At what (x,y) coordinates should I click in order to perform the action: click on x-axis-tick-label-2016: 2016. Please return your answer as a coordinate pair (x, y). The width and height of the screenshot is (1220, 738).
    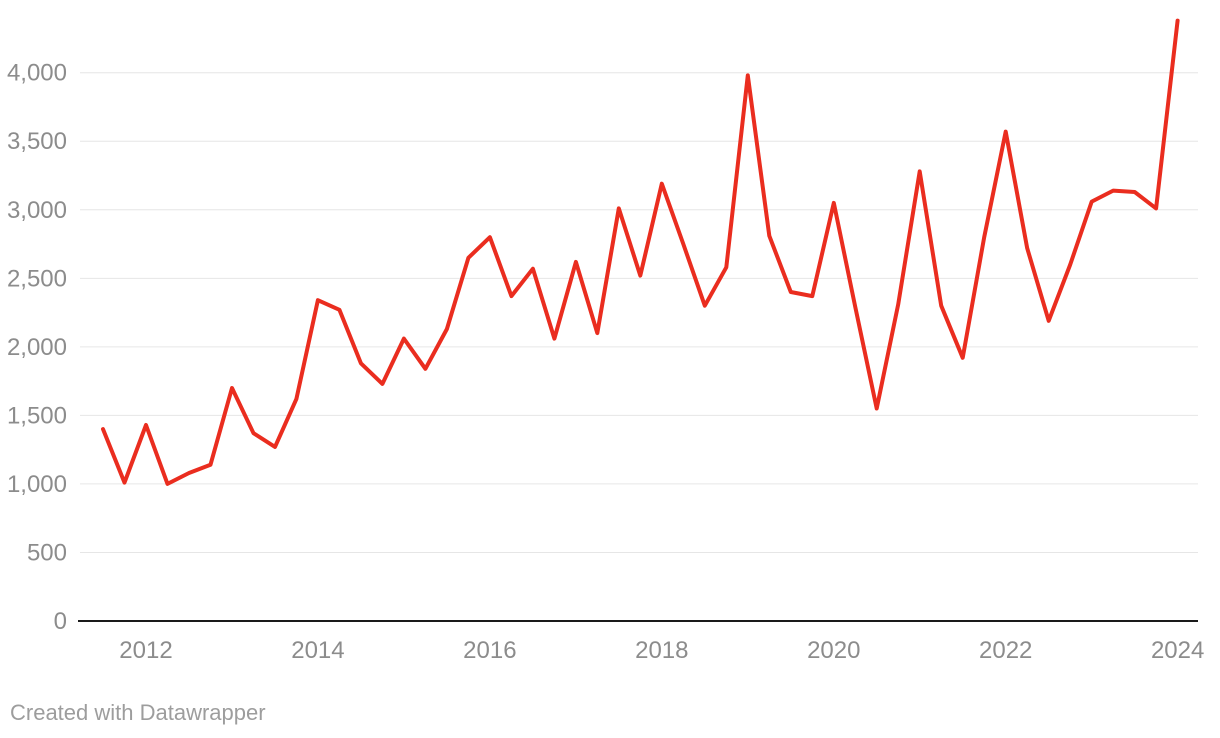
    Looking at the image, I should click on (489, 650).